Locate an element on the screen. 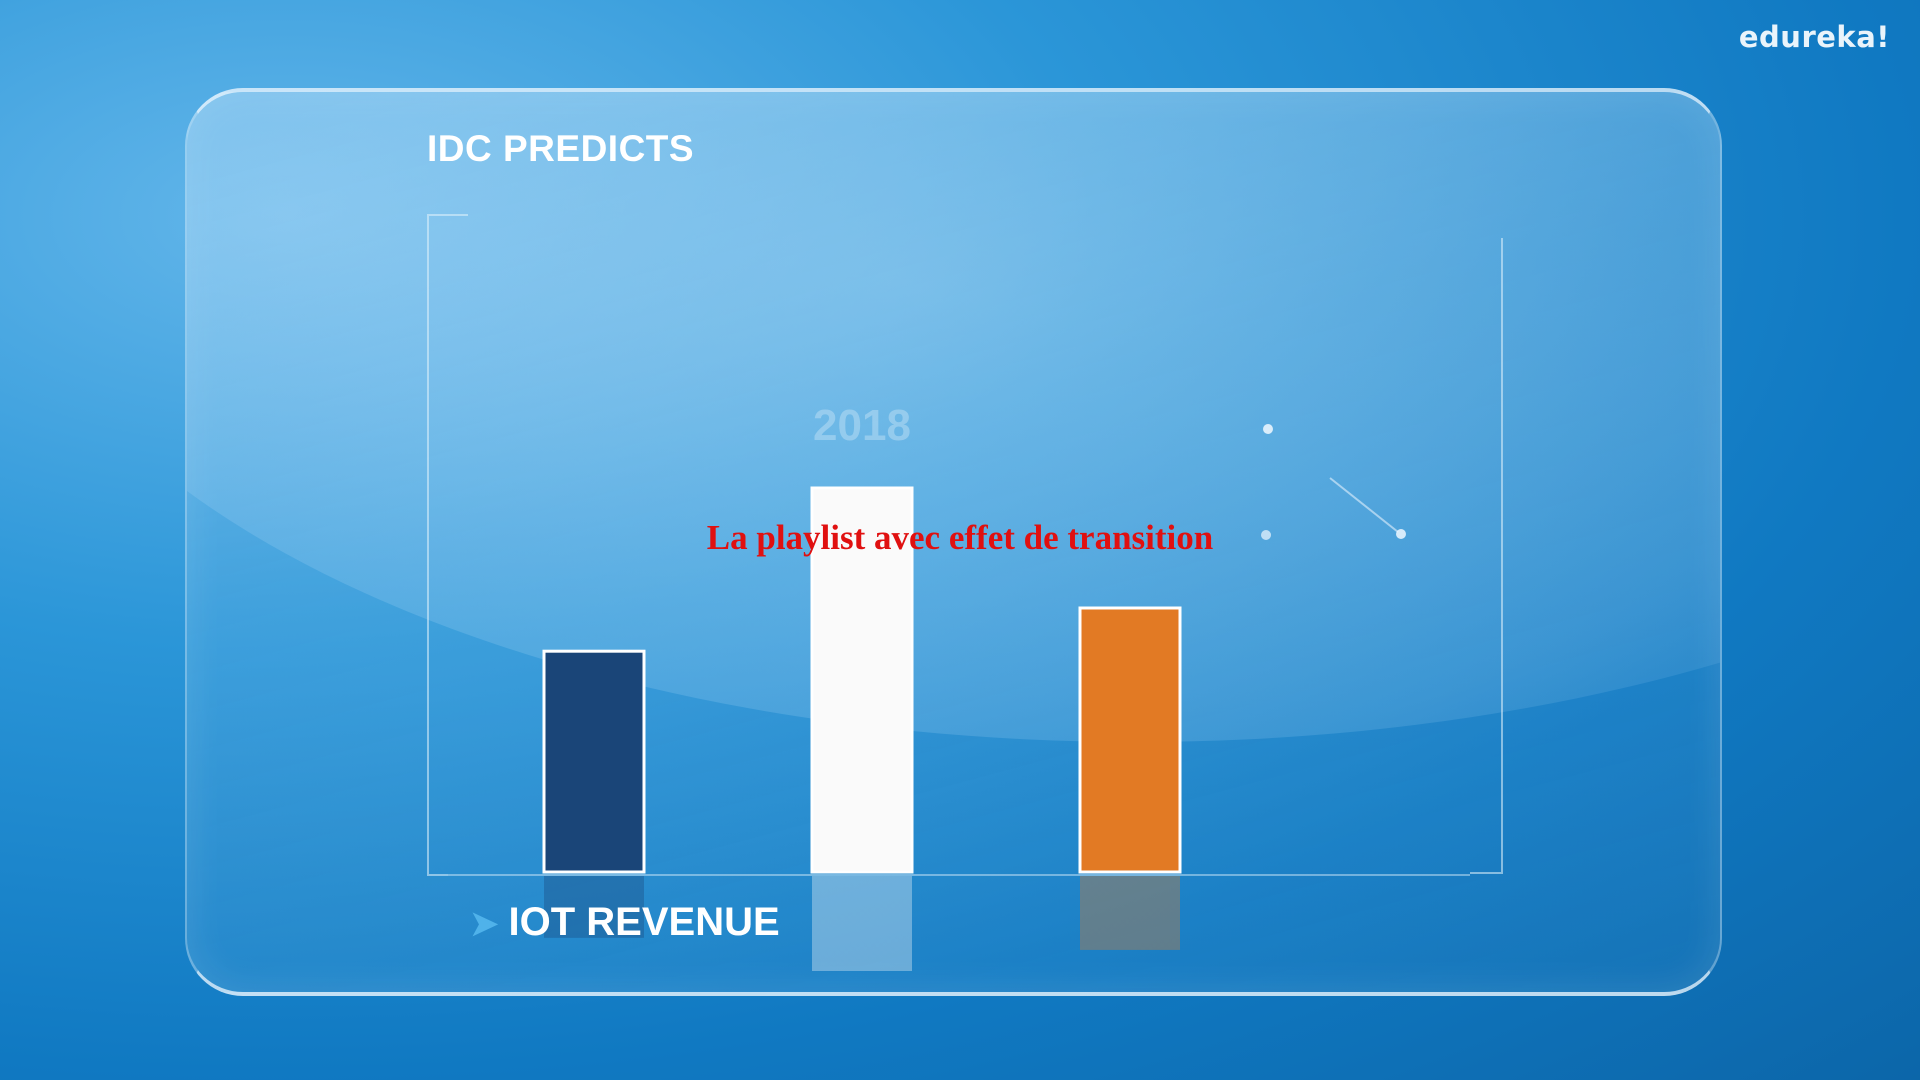 The width and height of the screenshot is (1920, 1080). overlay-caption: La playlist avec effet de transition is located at coordinates (960, 538).